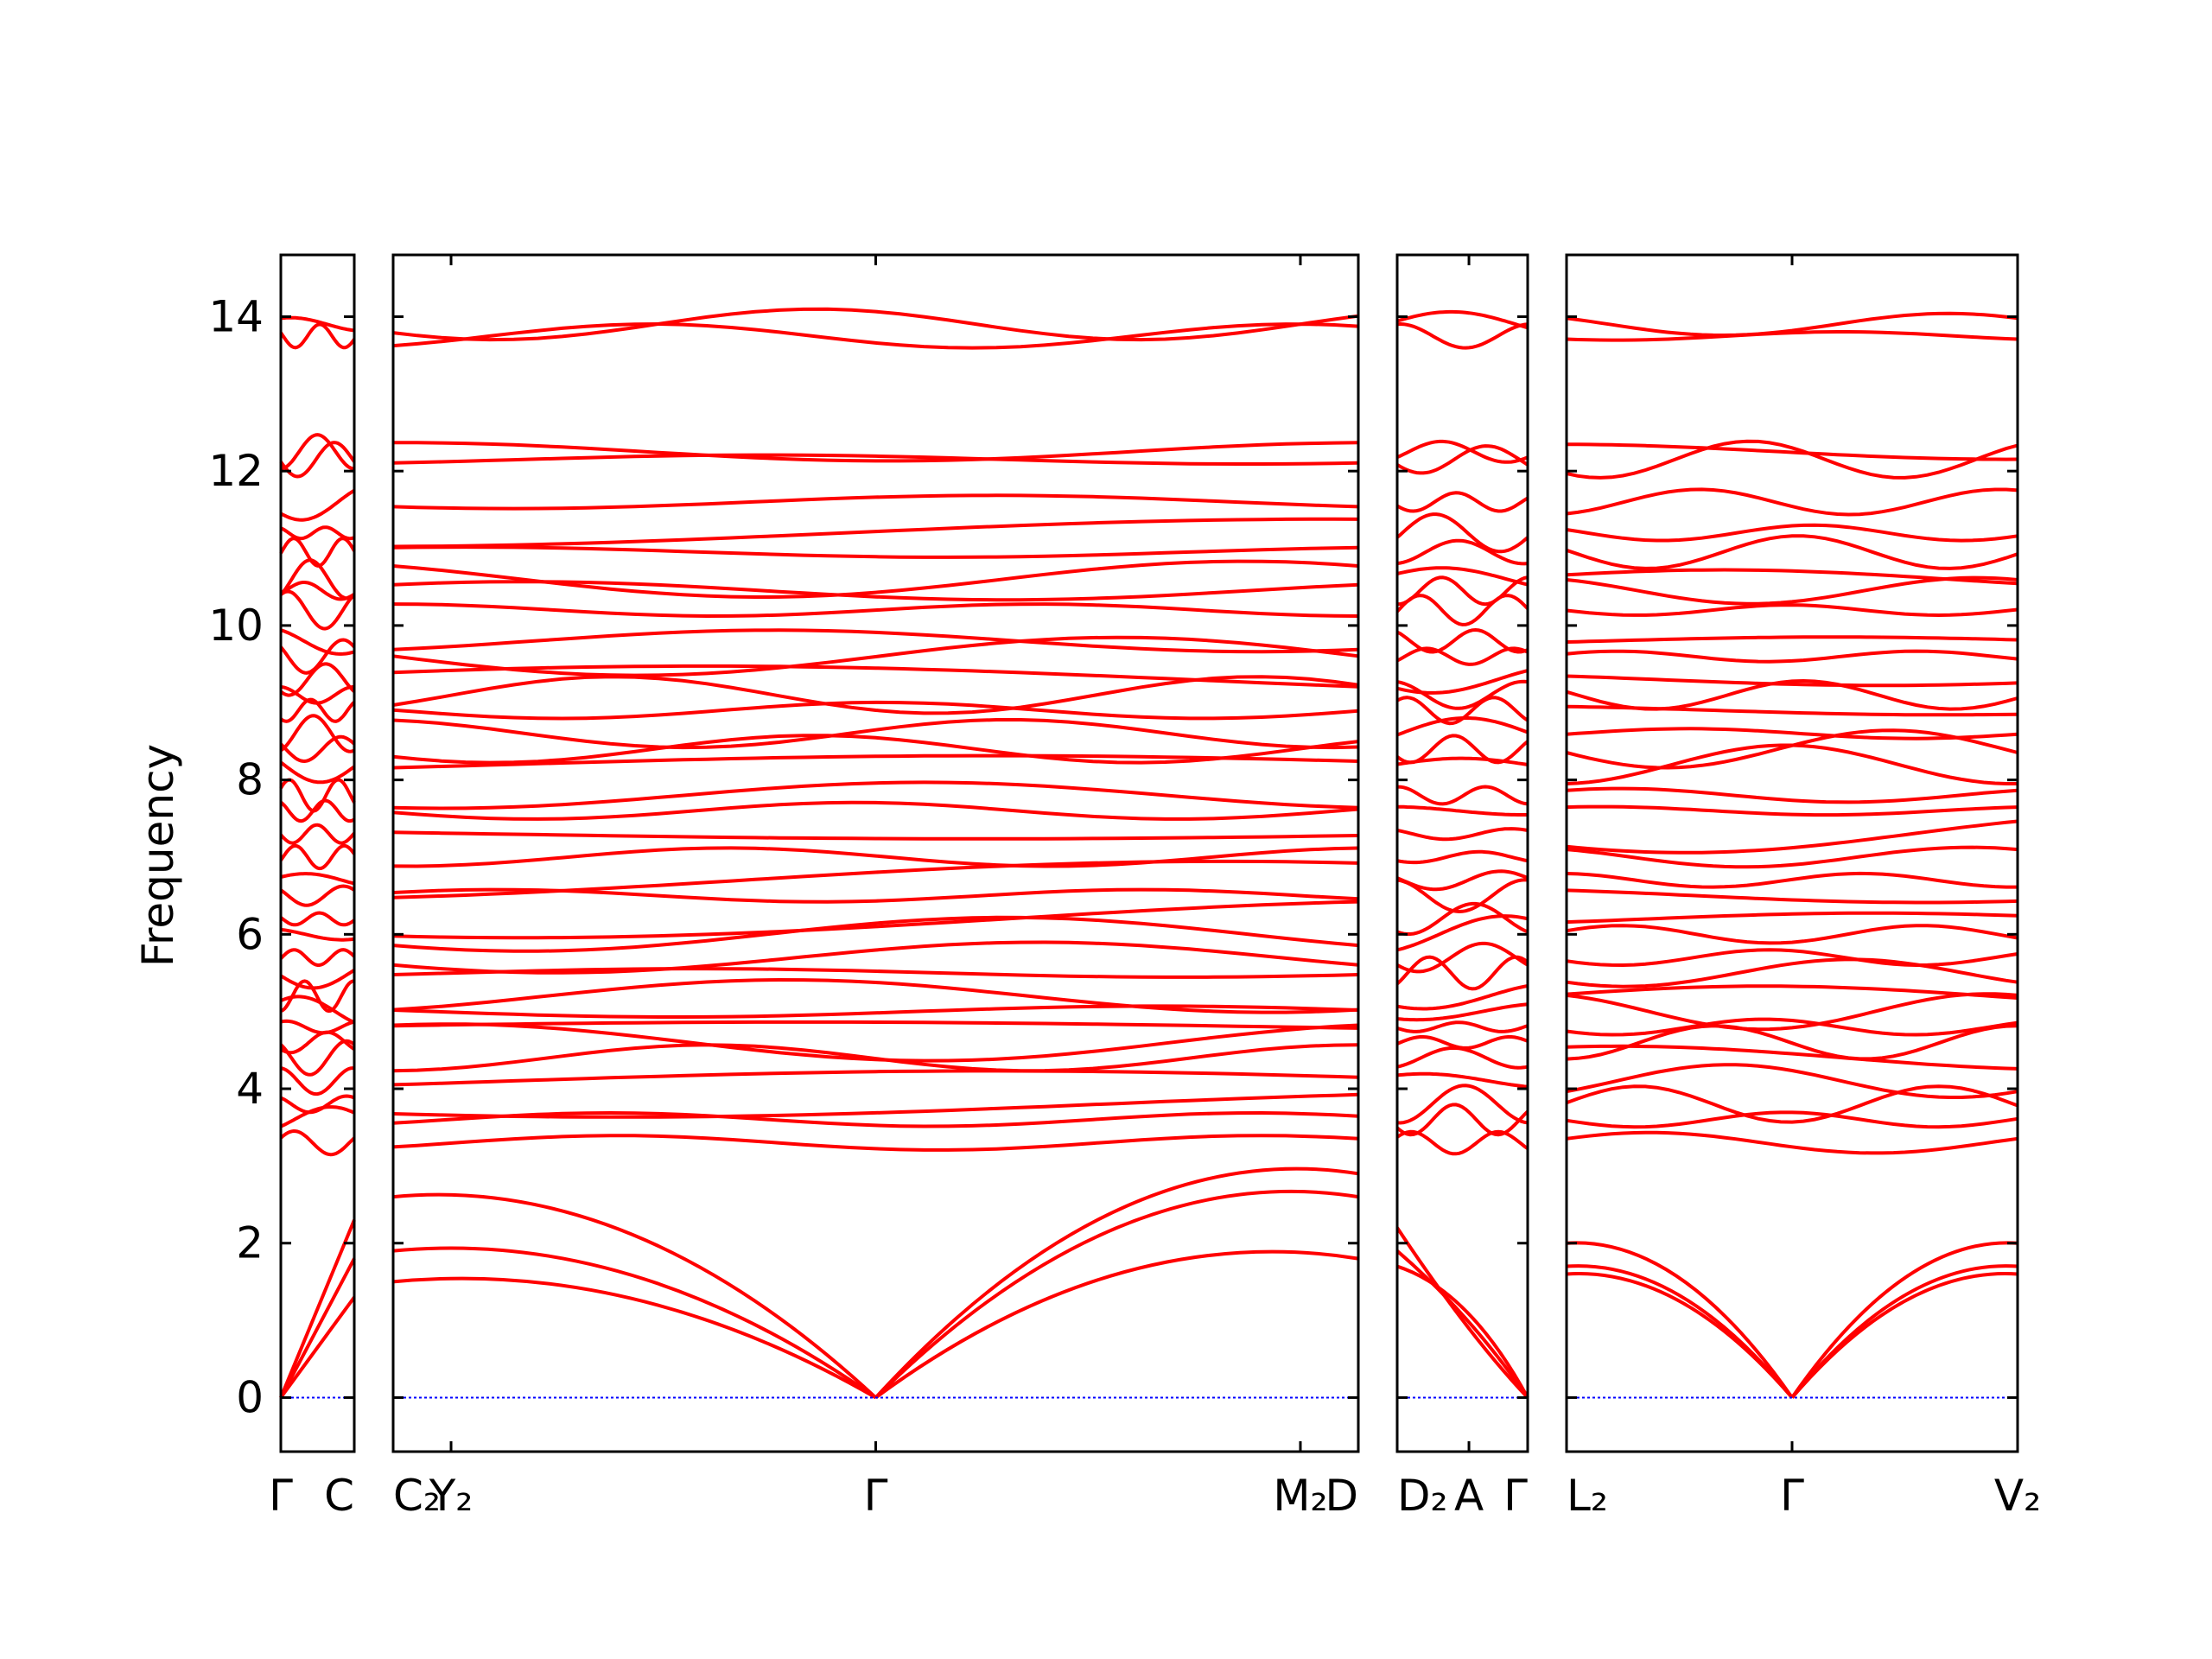  What do you see at coordinates (236, 471) in the screenshot?
I see `y-tick-label: 12` at bounding box center [236, 471].